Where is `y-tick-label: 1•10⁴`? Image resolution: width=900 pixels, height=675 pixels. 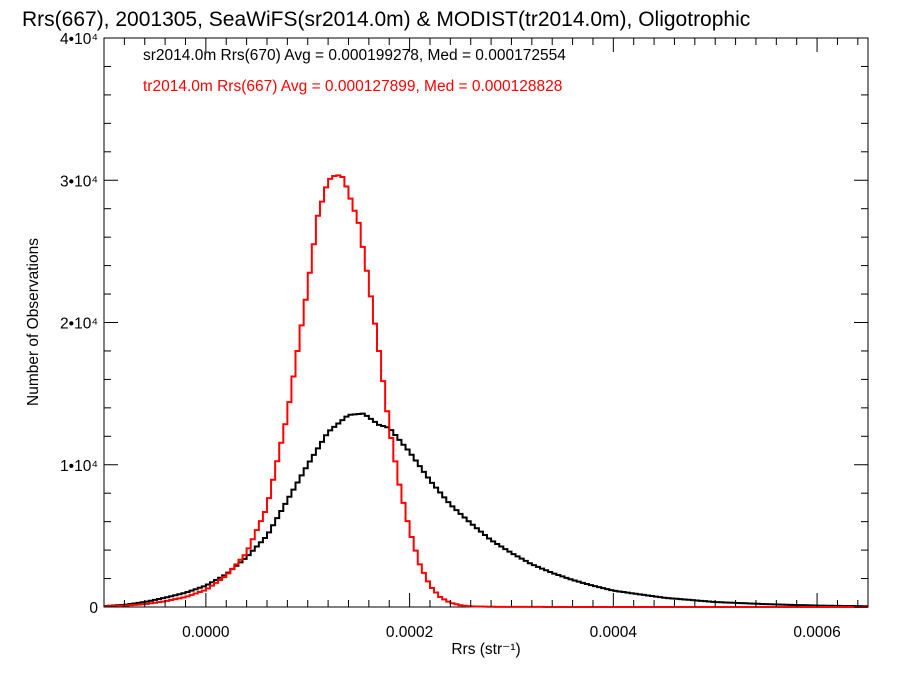 y-tick-label: 1•10⁴ is located at coordinates (79, 466).